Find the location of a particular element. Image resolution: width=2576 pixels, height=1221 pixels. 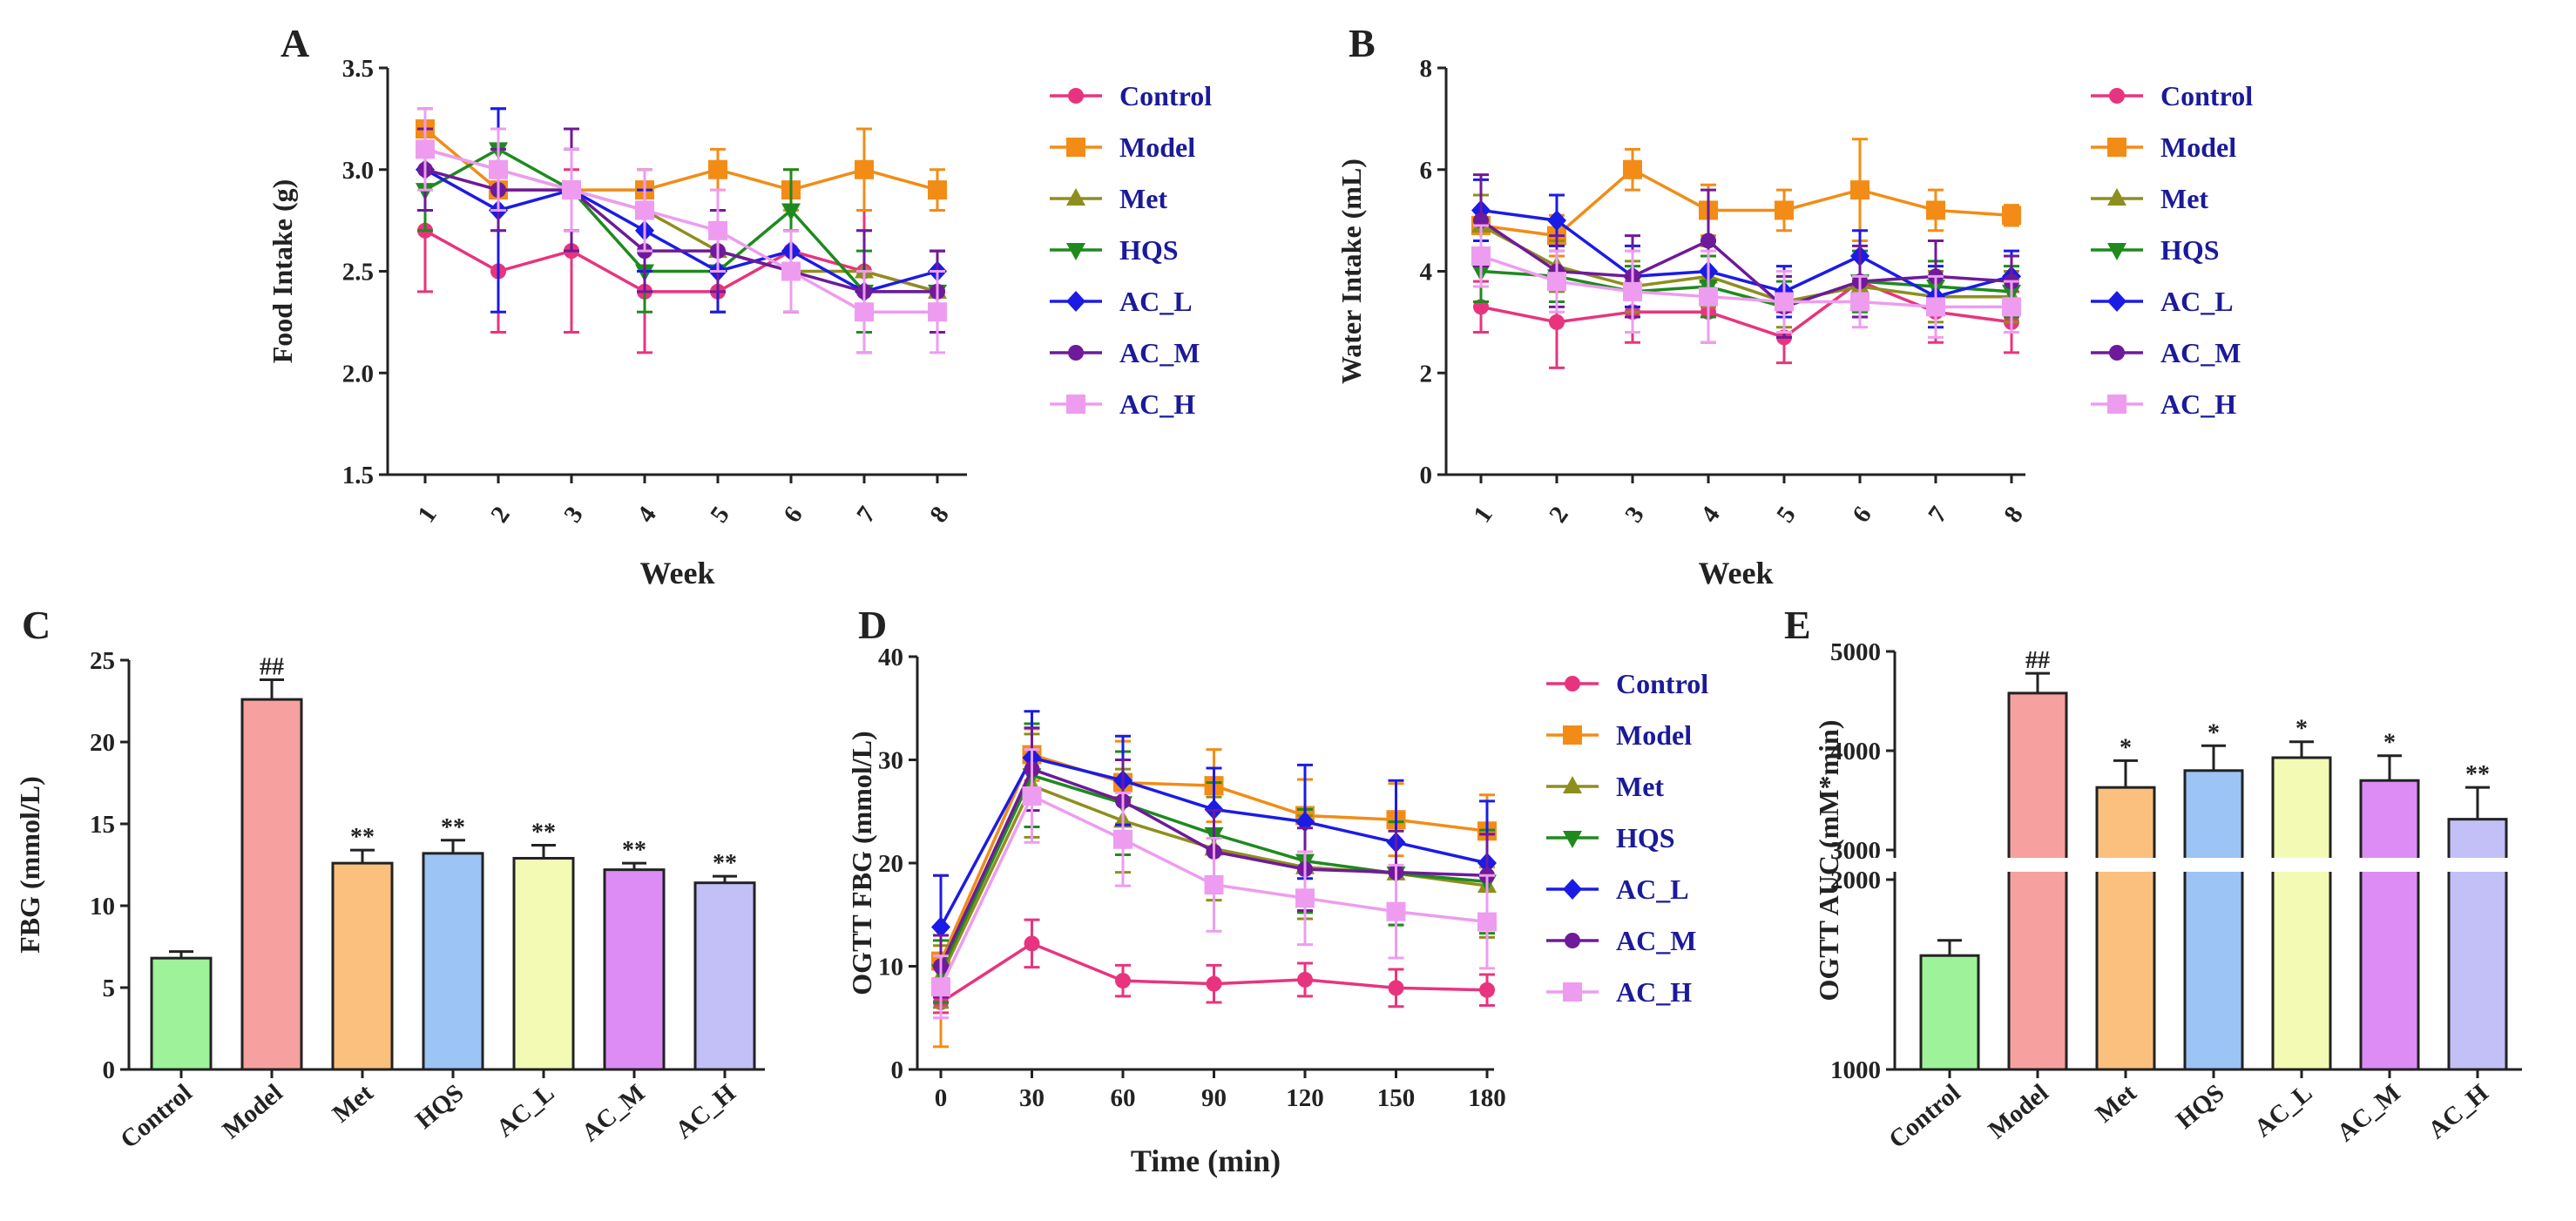

y-tick-label-d: 40 is located at coordinates (890, 658).